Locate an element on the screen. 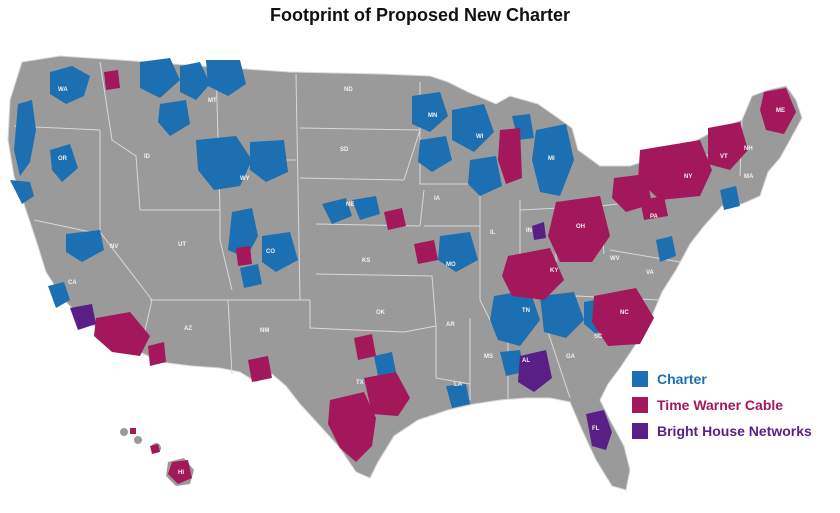  state-label-nh: NH is located at coordinates (748, 149).